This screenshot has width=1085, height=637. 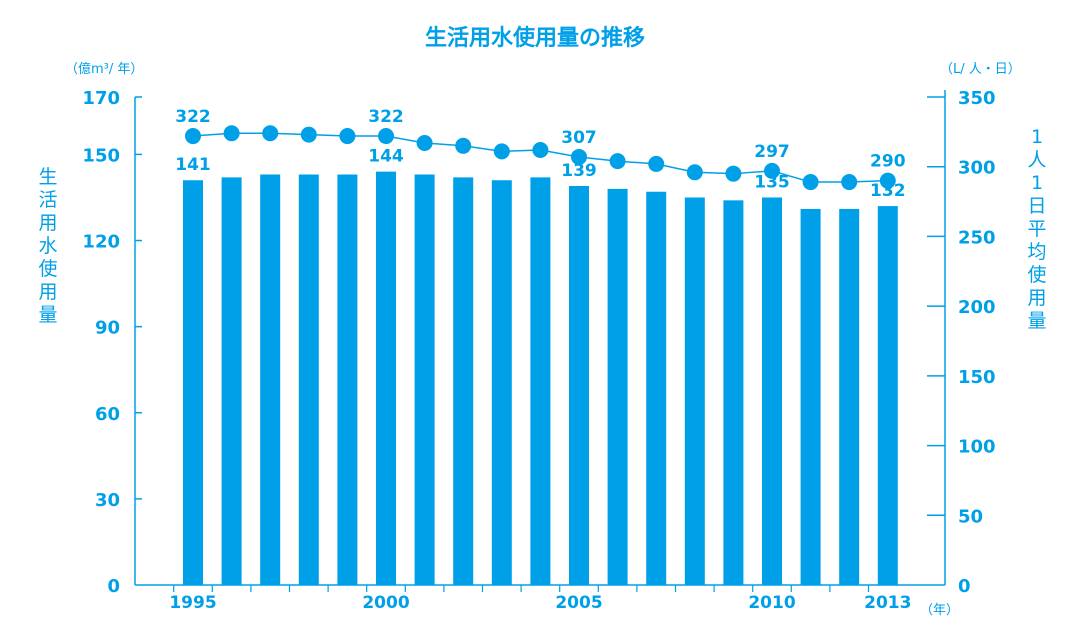 I want to click on bar-1998, so click(x=308, y=379).